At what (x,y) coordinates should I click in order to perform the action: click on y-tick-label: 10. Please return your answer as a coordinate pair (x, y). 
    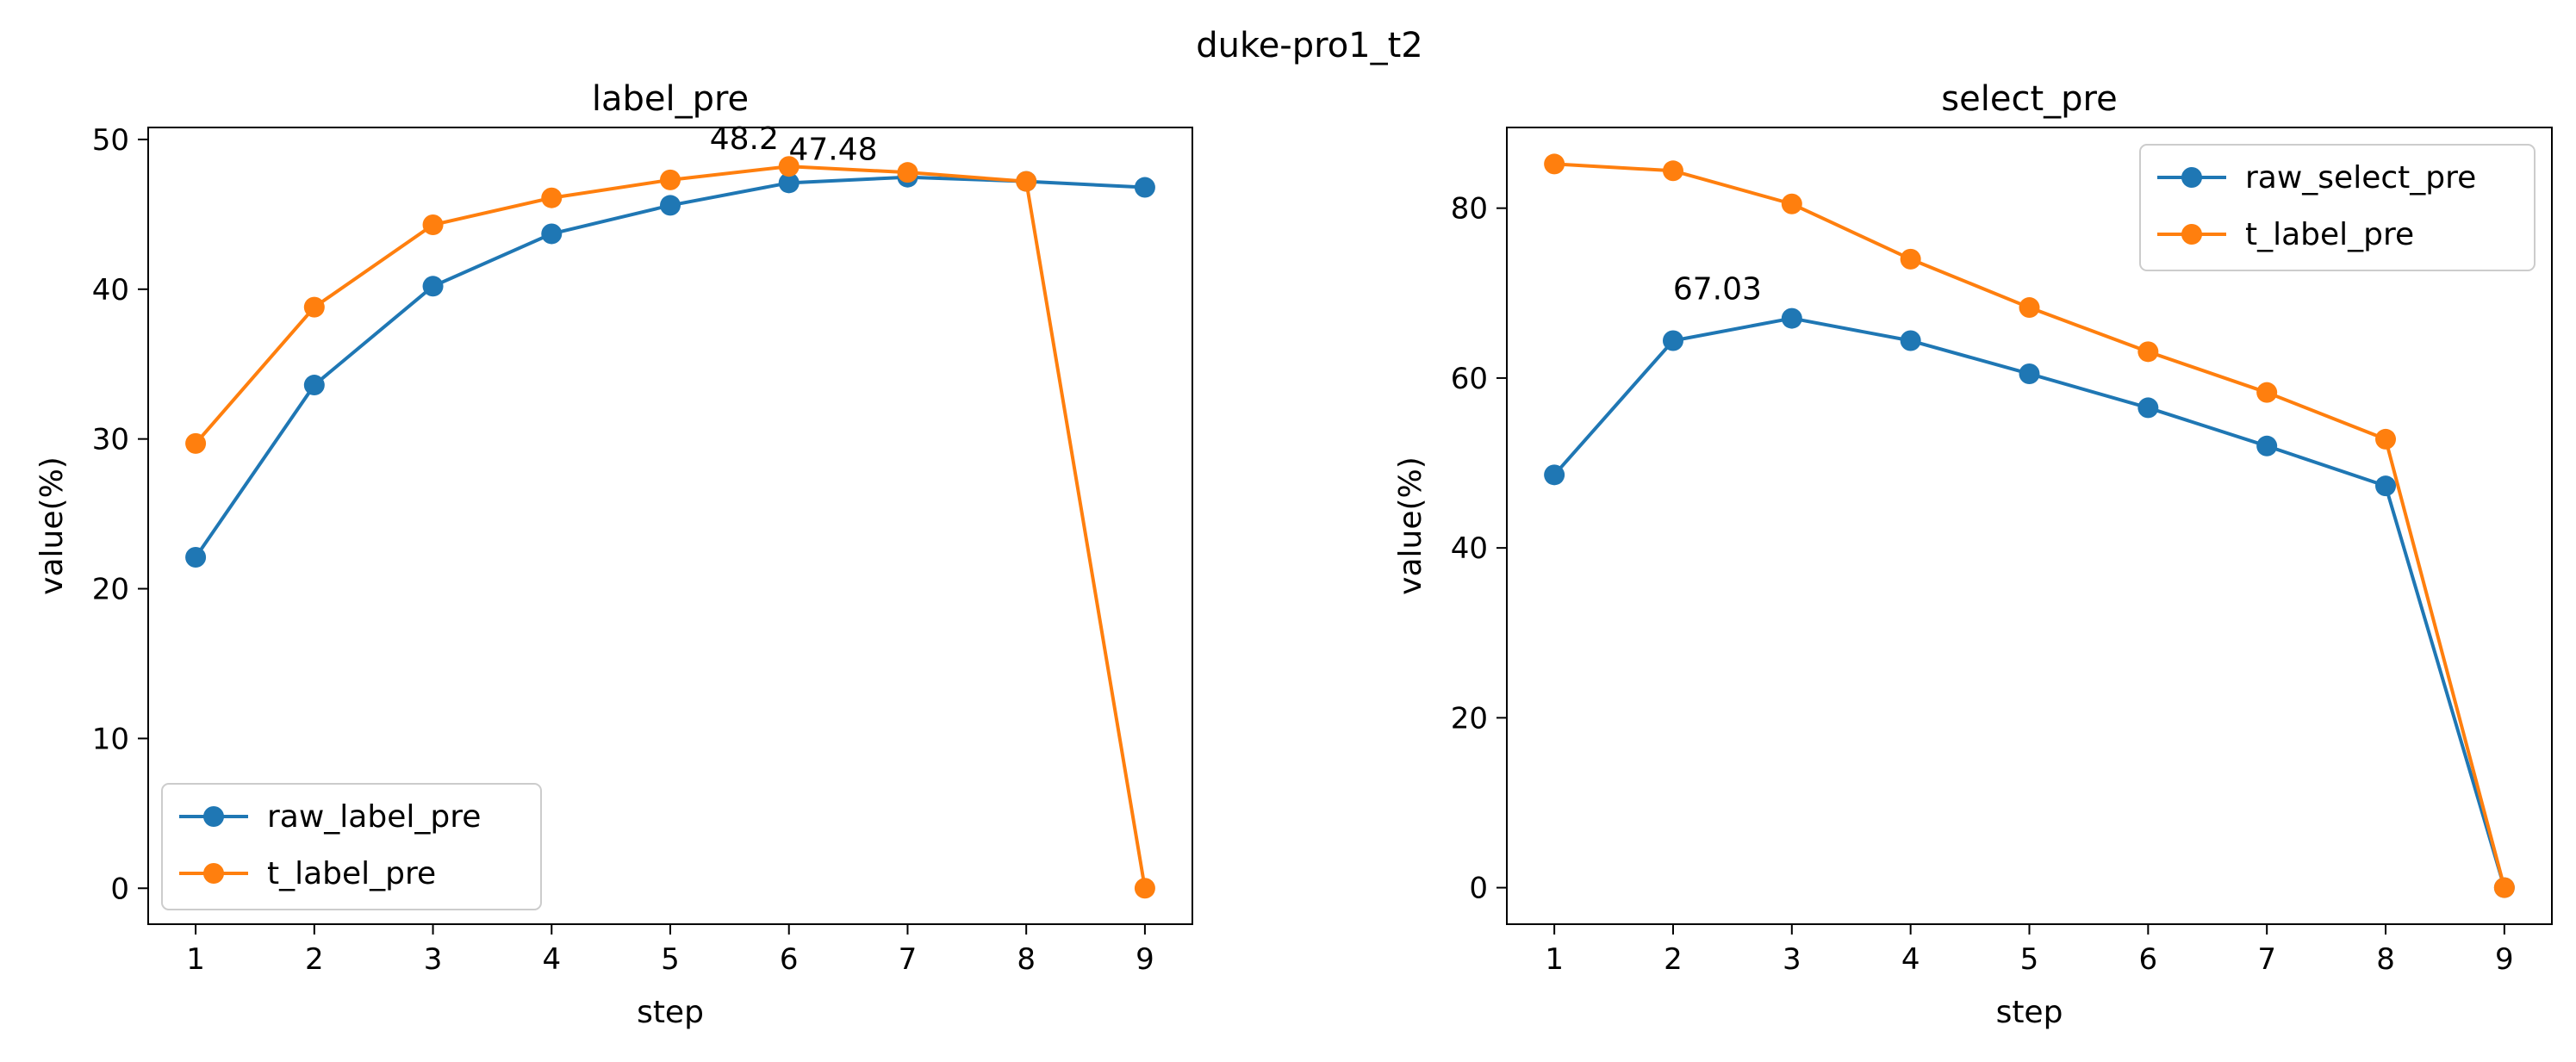
    Looking at the image, I should click on (111, 739).